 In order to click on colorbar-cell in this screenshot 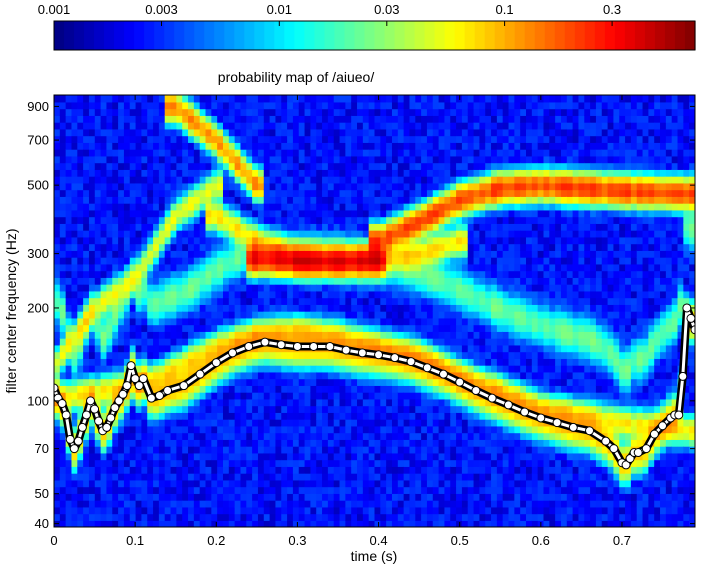, I will do `click(530, 35)`.